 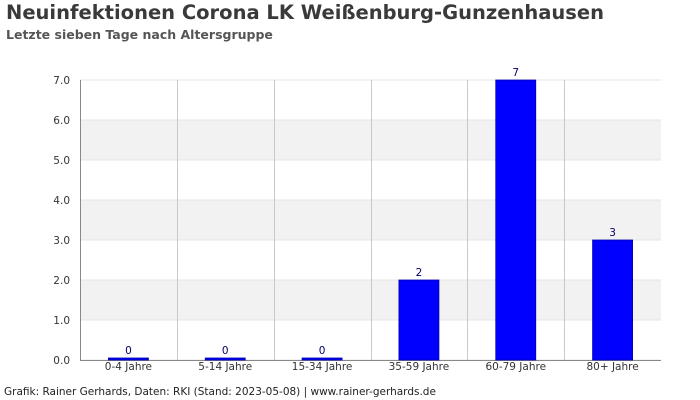 What do you see at coordinates (61, 361) in the screenshot?
I see `y-tick-label: 0.0` at bounding box center [61, 361].